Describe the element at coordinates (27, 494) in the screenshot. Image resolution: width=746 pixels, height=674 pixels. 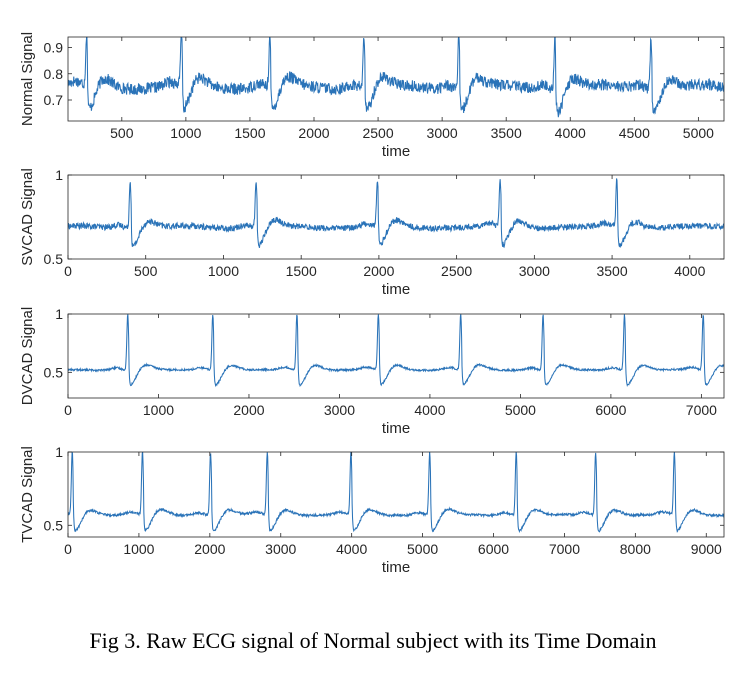
I see `y-axis-label: TVCAD Signal` at that location.